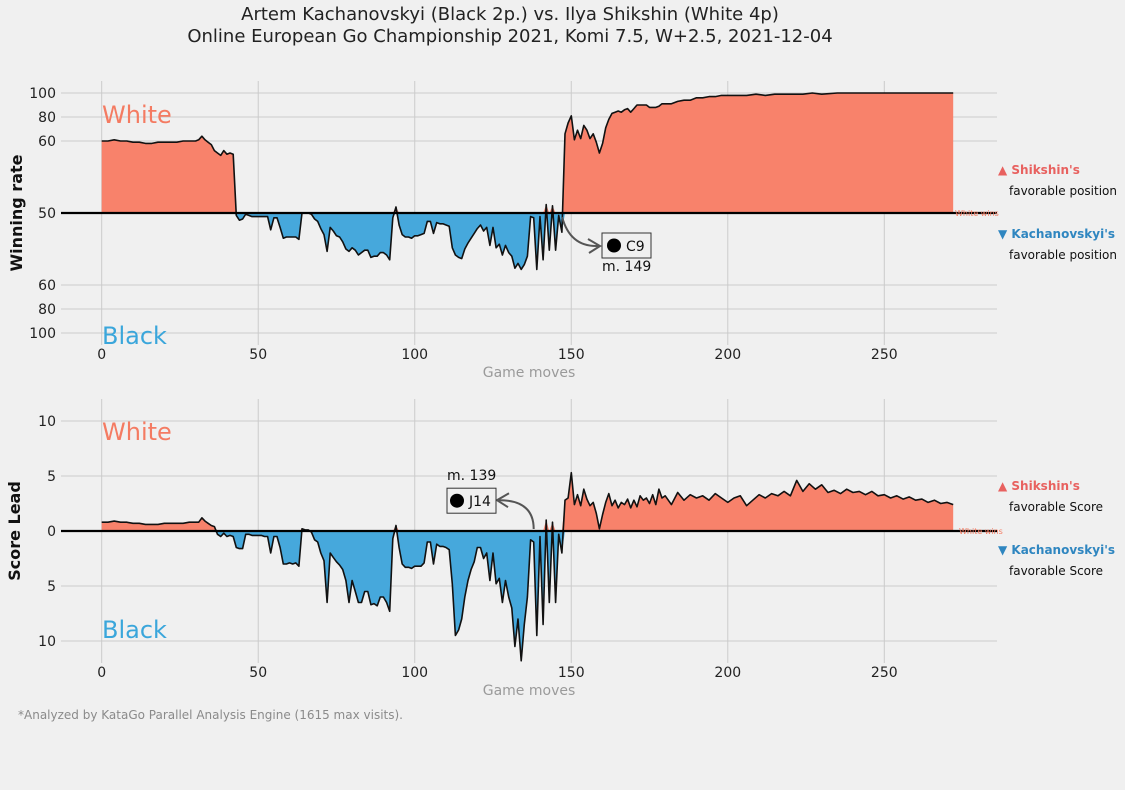 This screenshot has height=790, width=1125. I want to click on annotation-stone-label: J14, so click(479, 502).